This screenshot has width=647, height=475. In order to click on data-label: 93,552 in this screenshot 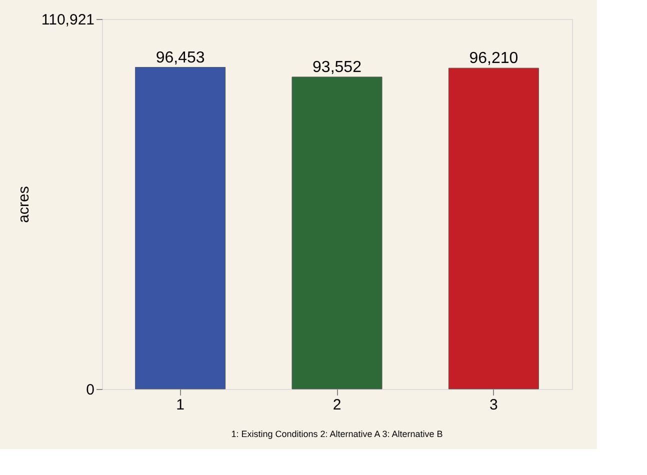, I will do `click(337, 67)`.